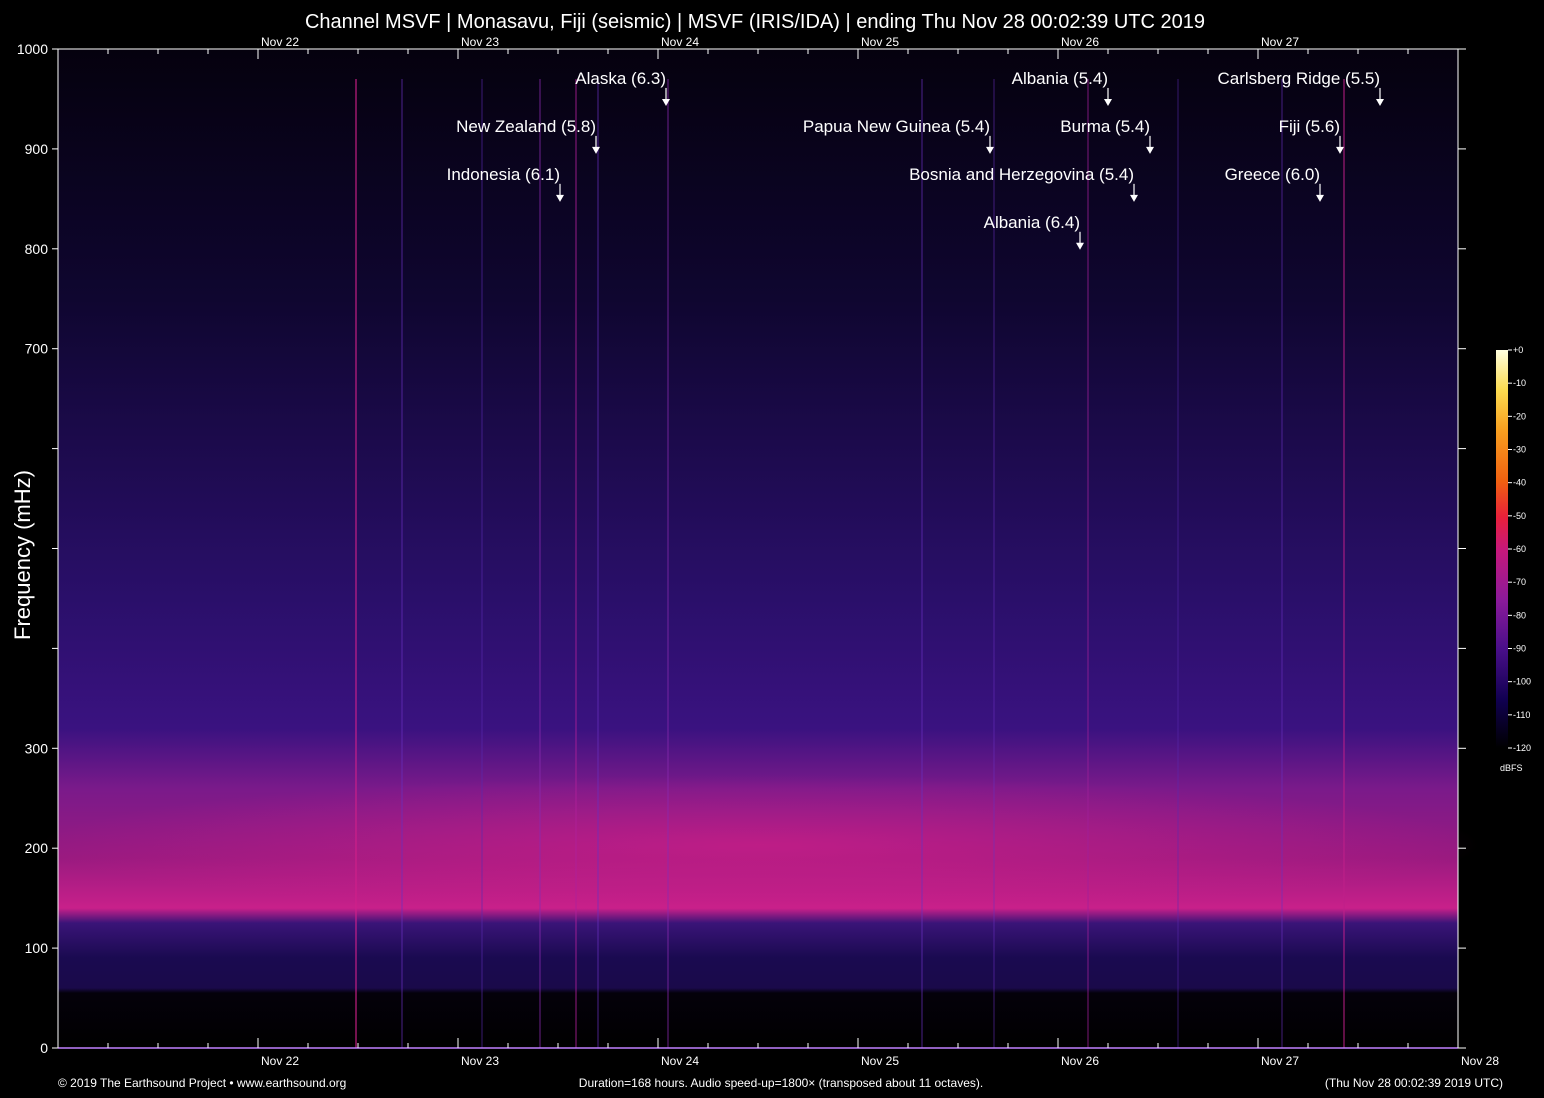 Image resolution: width=1544 pixels, height=1098 pixels. Describe the element at coordinates (680, 42) in the screenshot. I see `x-tick-label-top: Nov 24` at that location.